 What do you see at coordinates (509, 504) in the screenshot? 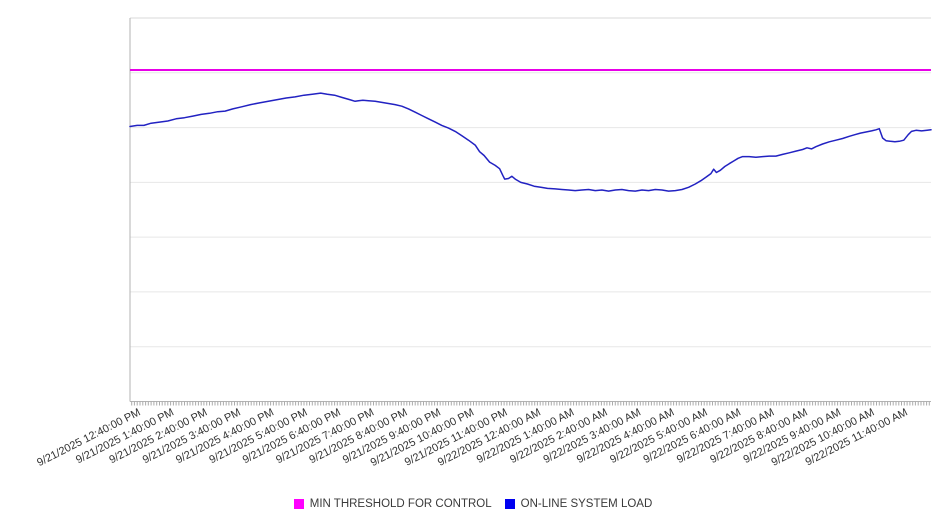
I see `online-system-load-color-swatch-icon` at bounding box center [509, 504].